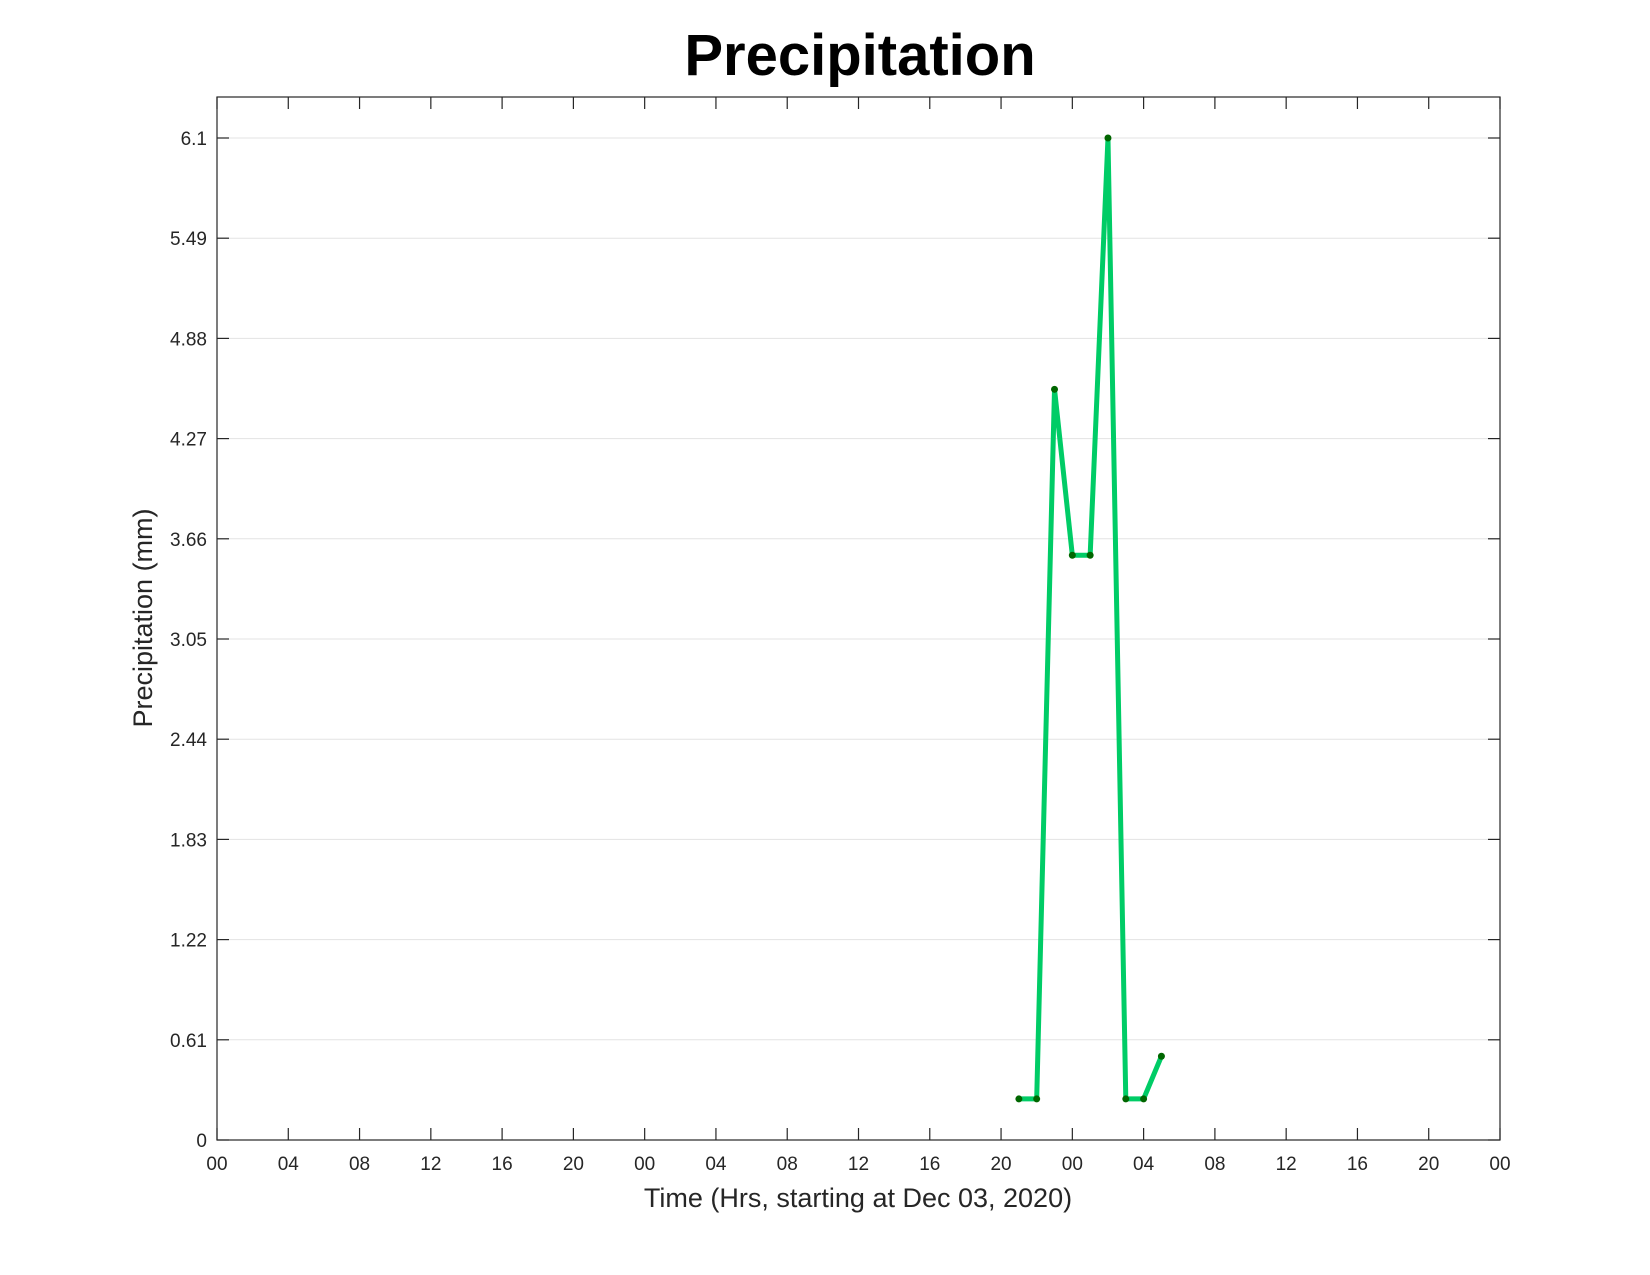 This screenshot has width=1650, height=1275. Describe the element at coordinates (858, 1198) in the screenshot. I see `x-axis-label: Time (Hrs, starting at Dec 03, 2020)` at that location.